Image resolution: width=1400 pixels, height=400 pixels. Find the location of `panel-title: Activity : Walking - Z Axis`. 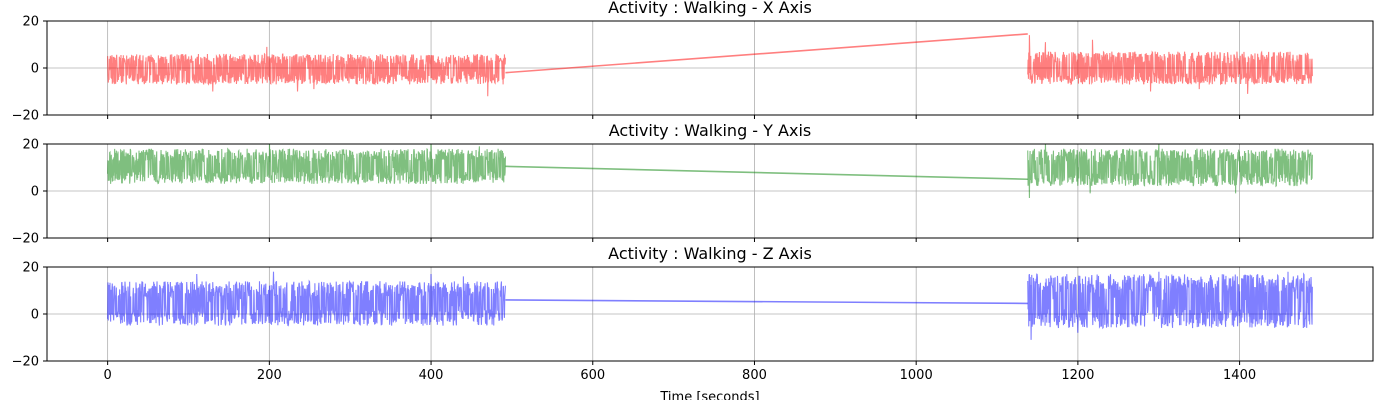

panel-title: Activity : Walking - Z Axis is located at coordinates (710, 253).